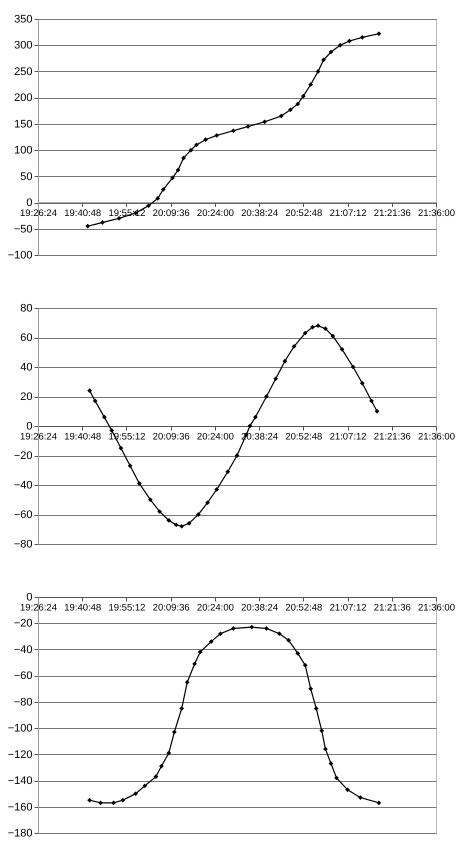  What do you see at coordinates (23, 72) in the screenshot?
I see `y-tick-label: 250` at bounding box center [23, 72].